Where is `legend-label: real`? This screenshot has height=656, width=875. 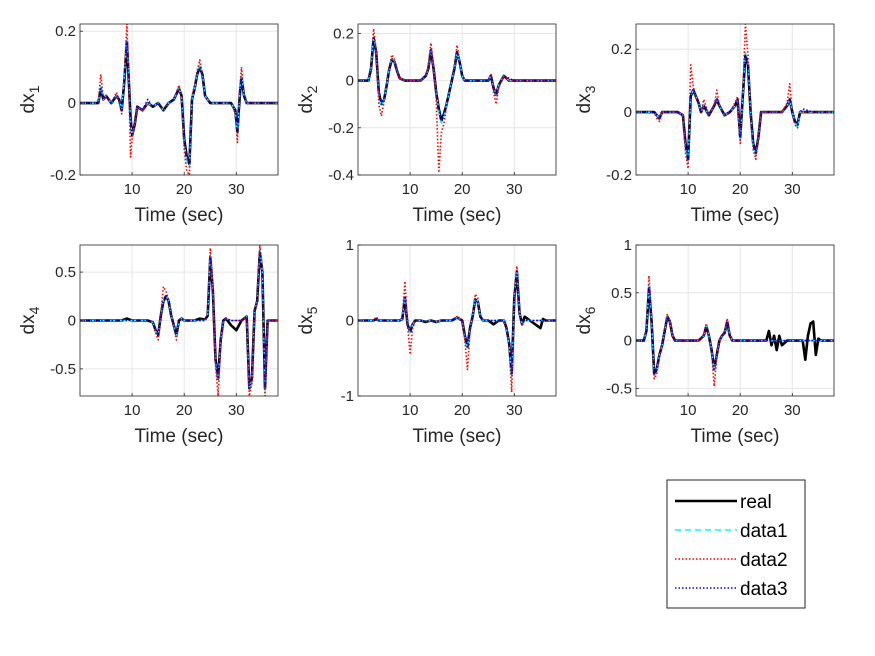 legend-label: real is located at coordinates (756, 502).